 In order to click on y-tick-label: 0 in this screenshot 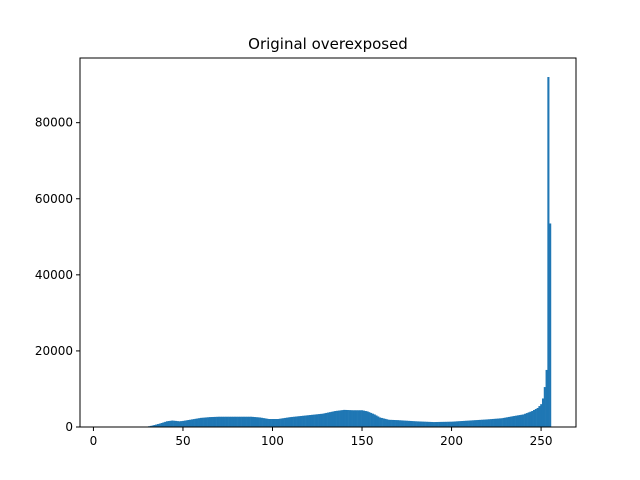, I will do `click(69, 427)`.